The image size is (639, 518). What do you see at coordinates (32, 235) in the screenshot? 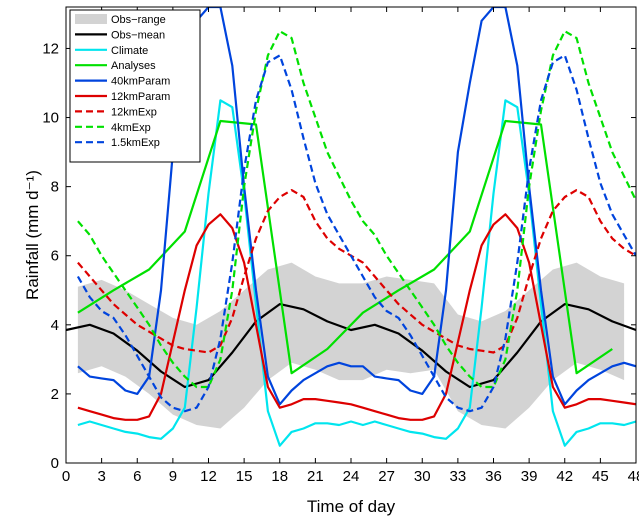
I see `y-axis-label: Rainfall (mm d⁻¹)` at bounding box center [32, 235].